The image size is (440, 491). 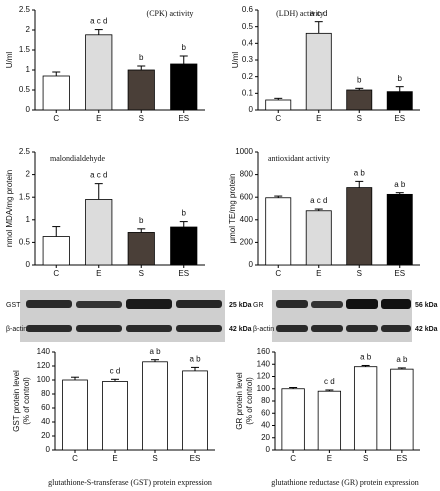 What do you see at coordinates (300, 13) in the screenshot?
I see `chart-title: (LDH) activity` at bounding box center [300, 13].